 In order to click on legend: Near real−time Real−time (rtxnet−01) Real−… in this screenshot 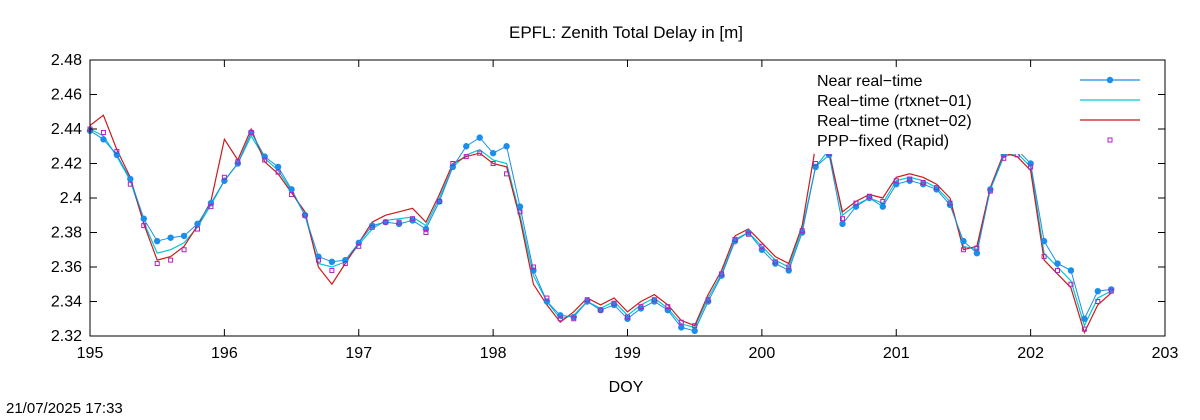, I will do `click(982, 112)`.